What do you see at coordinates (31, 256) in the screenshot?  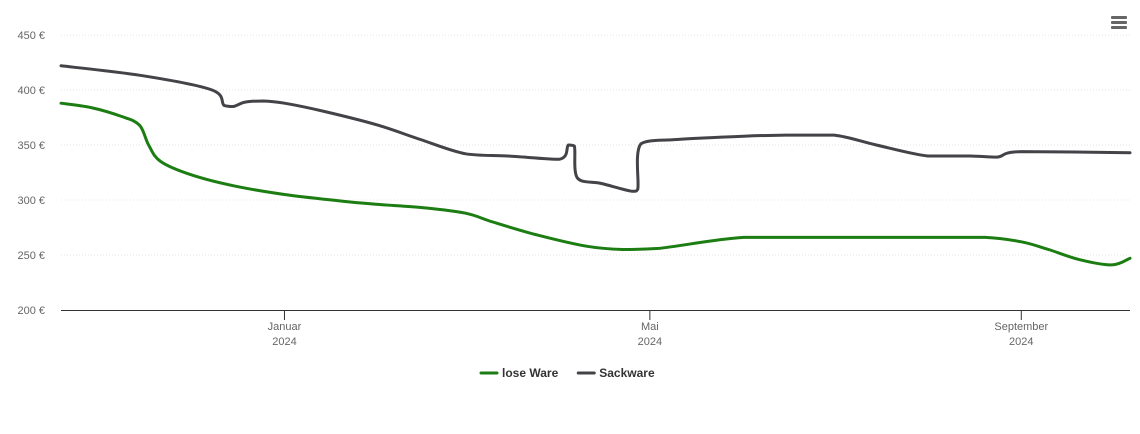 I see `y-tick-label: 250 €` at bounding box center [31, 256].